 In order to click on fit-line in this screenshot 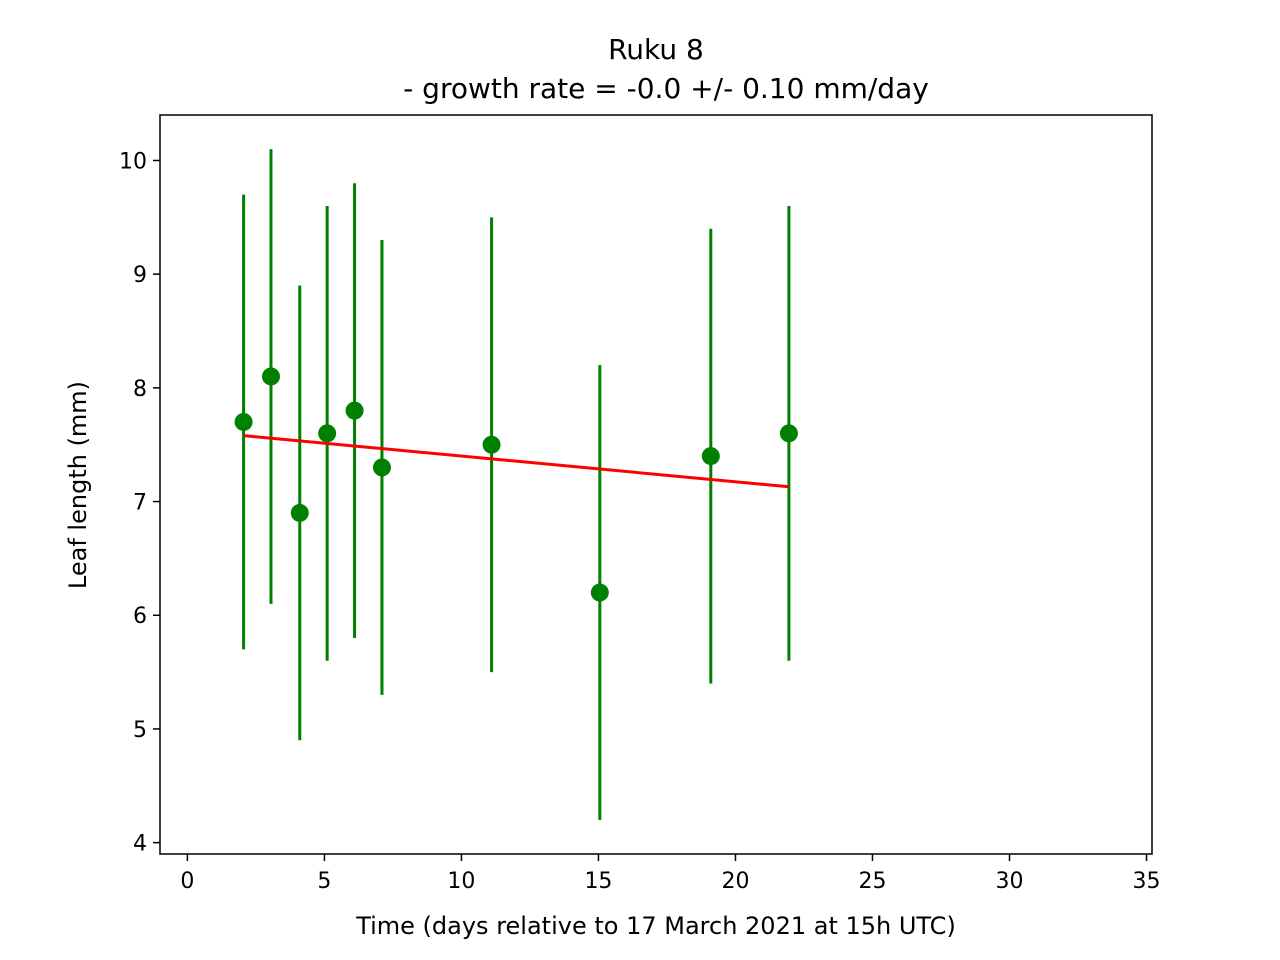, I will do `click(516, 461)`.